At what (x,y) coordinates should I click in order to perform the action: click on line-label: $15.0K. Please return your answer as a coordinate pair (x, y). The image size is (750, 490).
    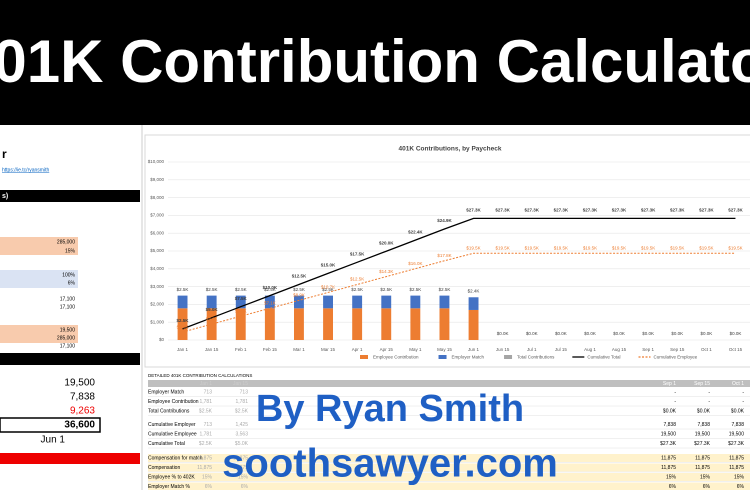
    Looking at the image, I should click on (328, 265).